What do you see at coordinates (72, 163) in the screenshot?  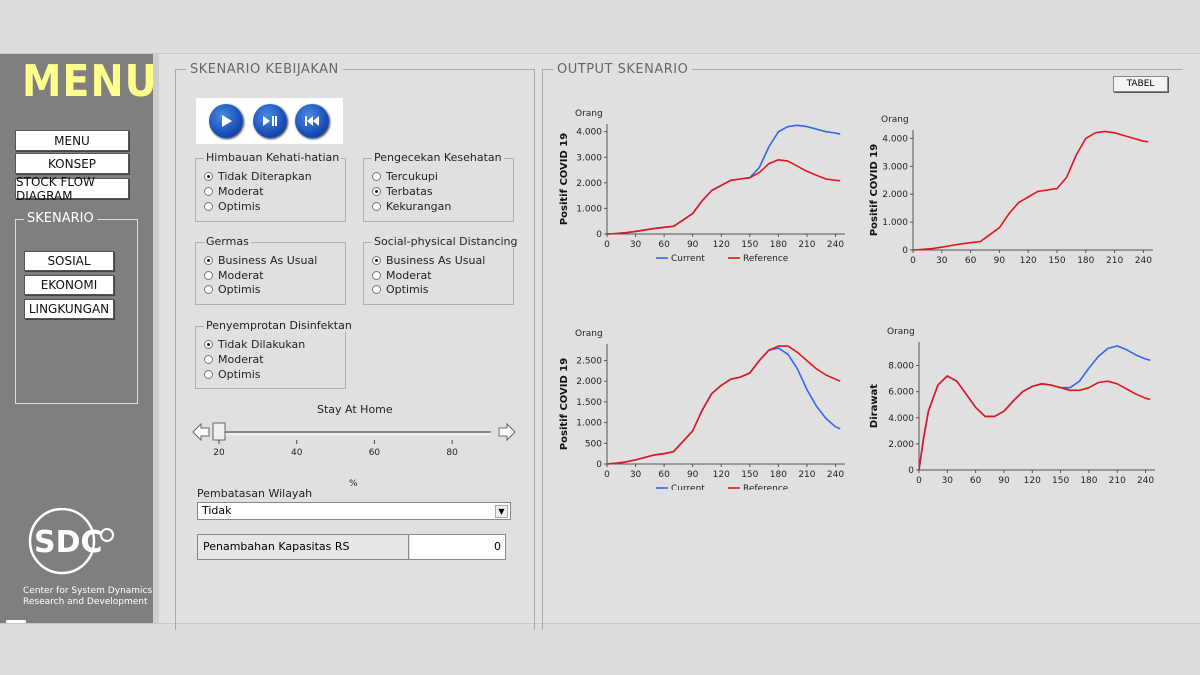 I see `nav-konsep-button: KONSEP` at bounding box center [72, 163].